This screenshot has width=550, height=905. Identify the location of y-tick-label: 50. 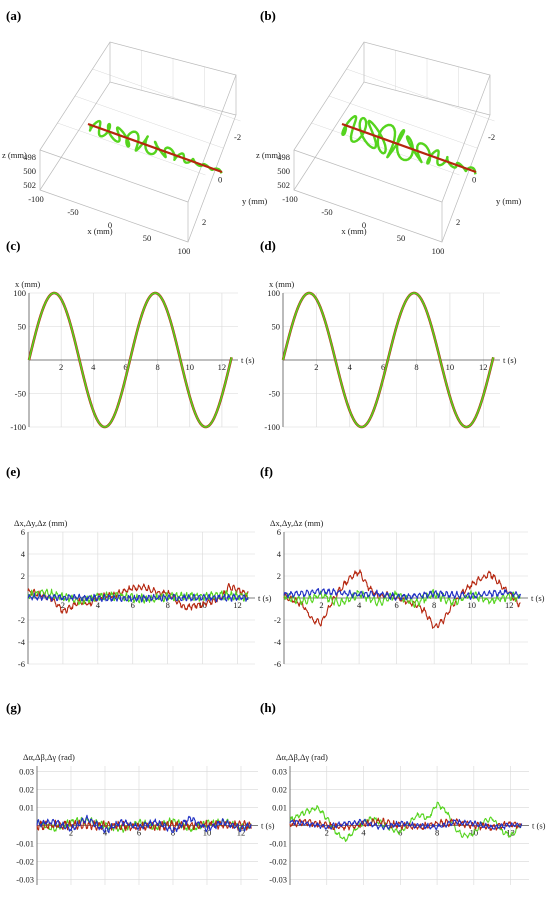
(22, 327).